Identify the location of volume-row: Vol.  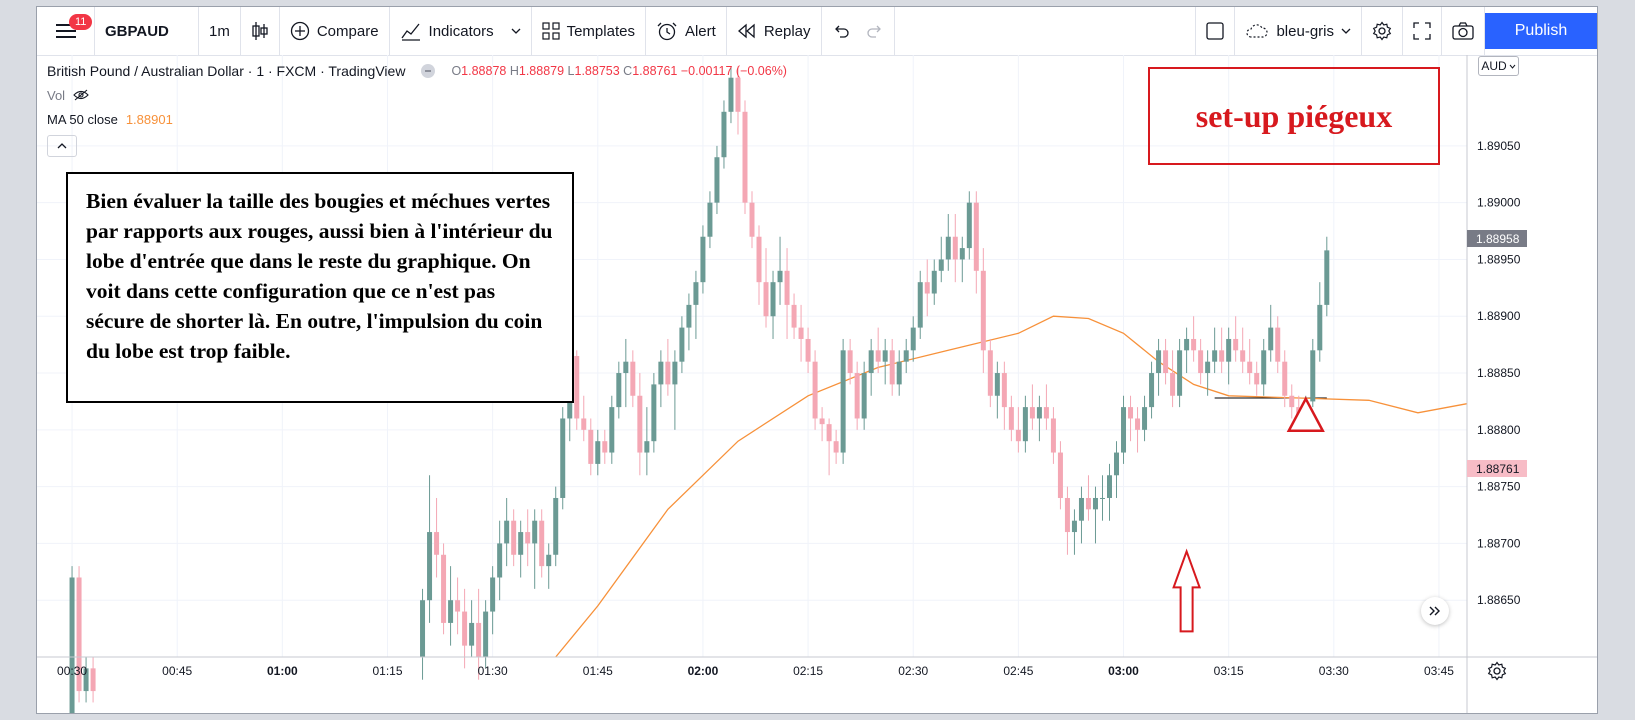
(417, 95).